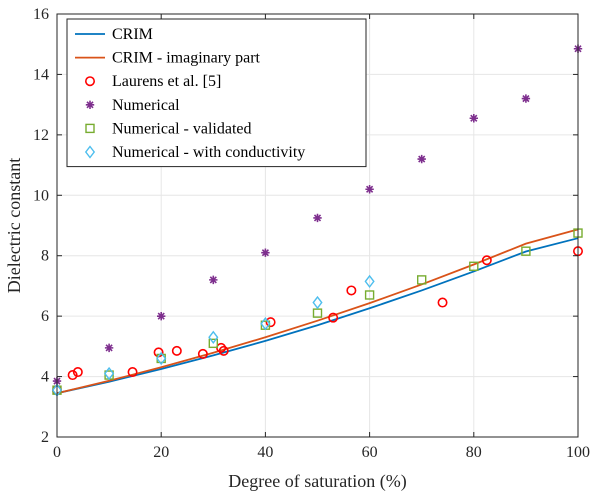  I want to click on legend-item: CRIM, so click(114, 34).